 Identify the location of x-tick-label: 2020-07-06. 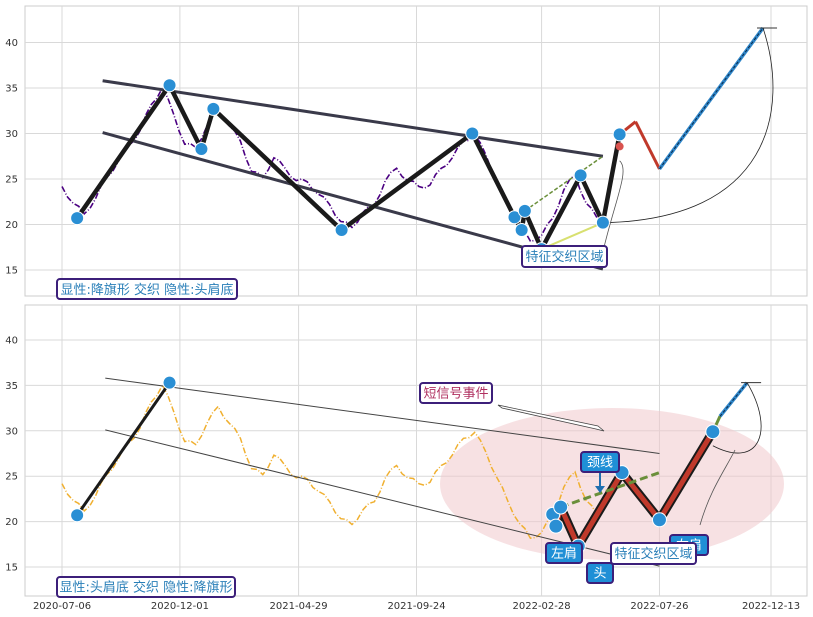
(62, 606).